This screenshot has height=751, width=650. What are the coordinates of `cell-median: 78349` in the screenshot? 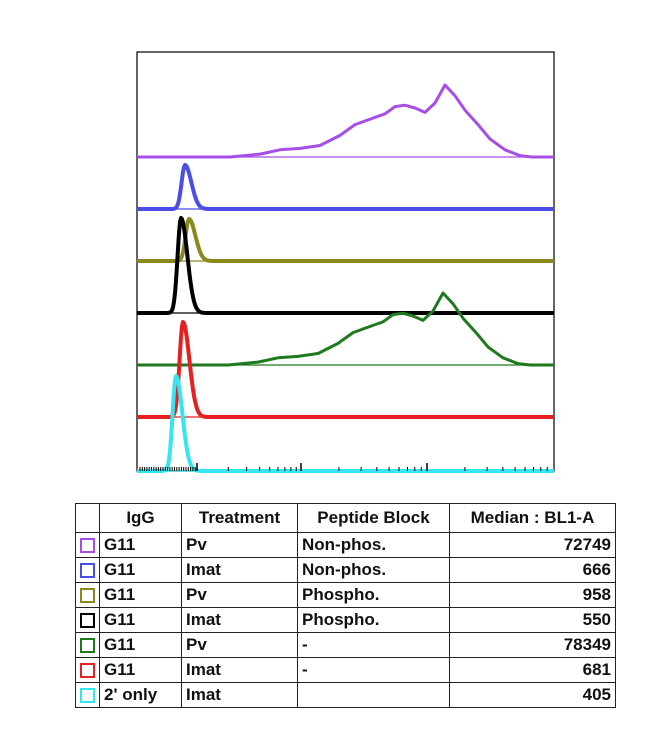 It's located at (532, 645).